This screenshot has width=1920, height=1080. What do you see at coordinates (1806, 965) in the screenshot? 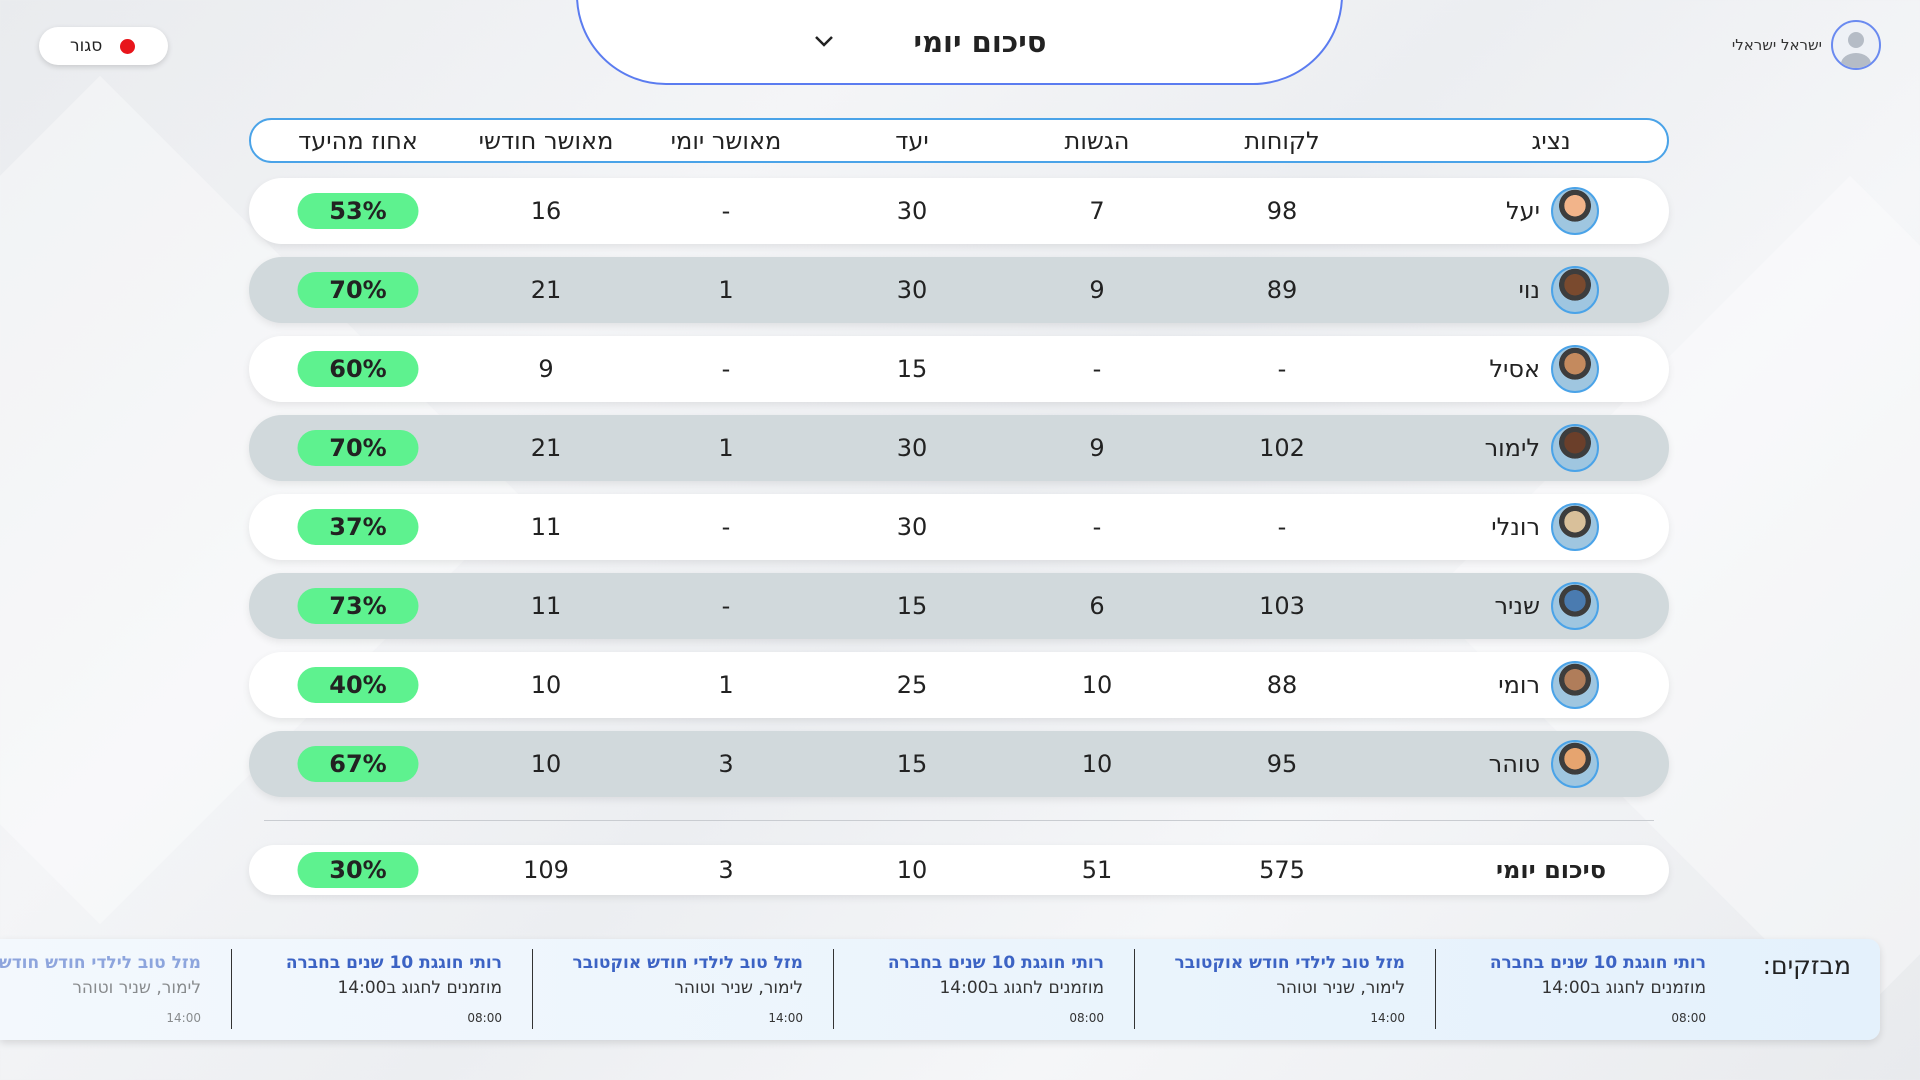
I see `ticker-label: מבזקים:` at bounding box center [1806, 965].